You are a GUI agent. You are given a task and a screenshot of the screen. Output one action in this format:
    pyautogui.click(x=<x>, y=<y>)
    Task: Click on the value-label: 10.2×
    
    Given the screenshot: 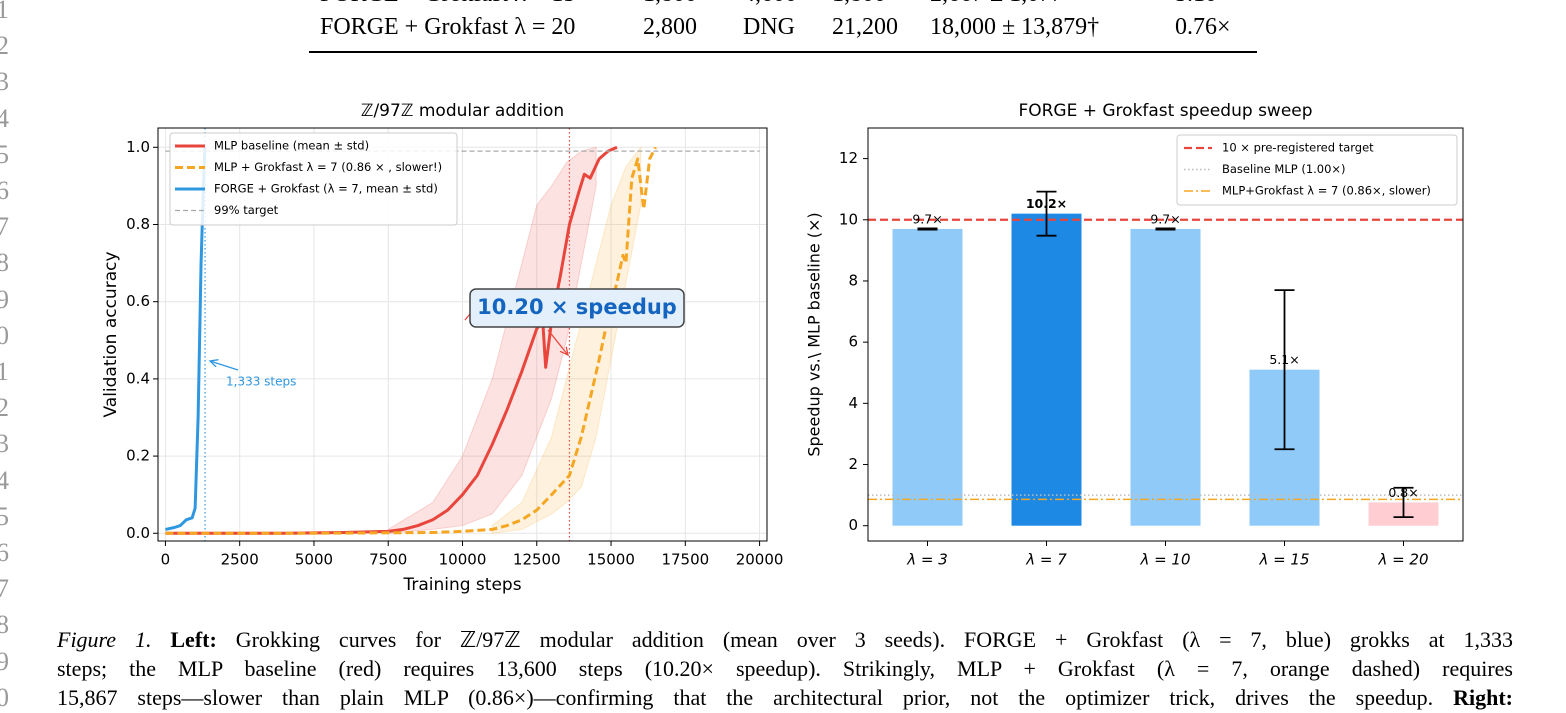 What is the action you would take?
    pyautogui.click(x=1046, y=203)
    